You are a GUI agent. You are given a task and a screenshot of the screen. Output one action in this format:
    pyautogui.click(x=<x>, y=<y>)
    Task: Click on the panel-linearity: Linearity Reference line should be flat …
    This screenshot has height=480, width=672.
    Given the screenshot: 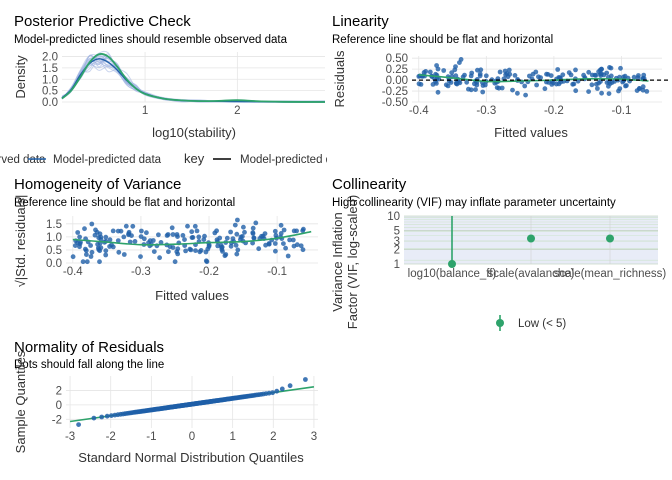 What is the action you would take?
    pyautogui.click(x=501, y=76)
    